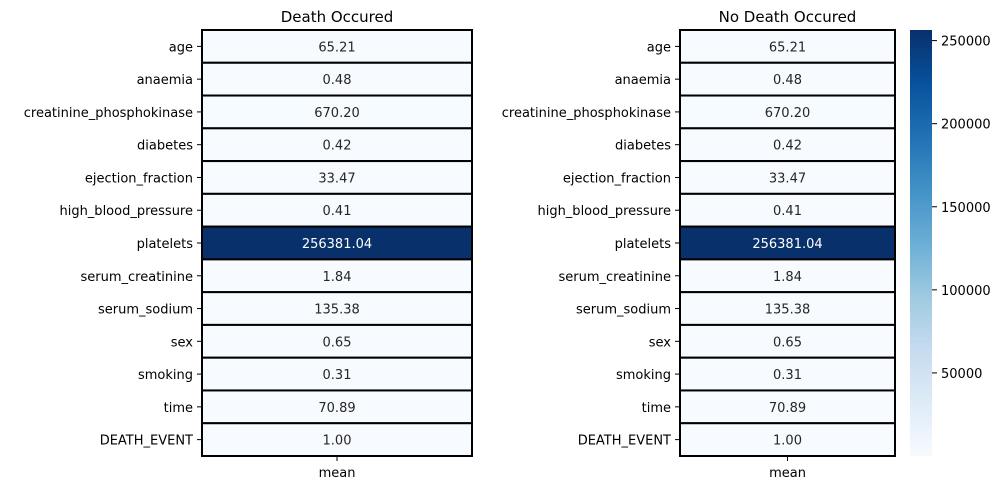 The image size is (1004, 494). I want to click on colorbar-tick-label: 250000, so click(966, 42).